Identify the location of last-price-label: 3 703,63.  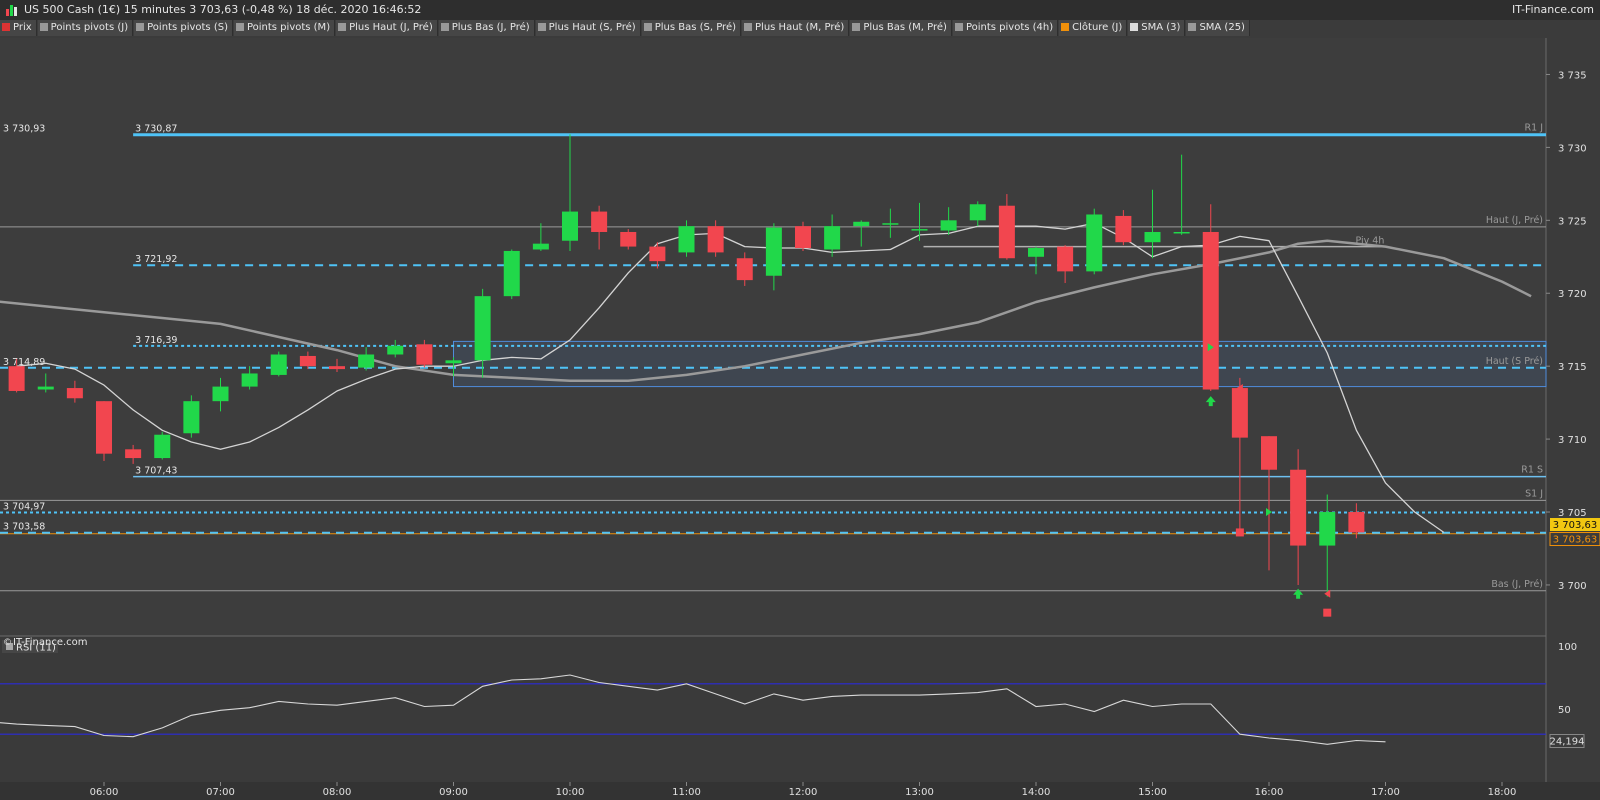
(1575, 525).